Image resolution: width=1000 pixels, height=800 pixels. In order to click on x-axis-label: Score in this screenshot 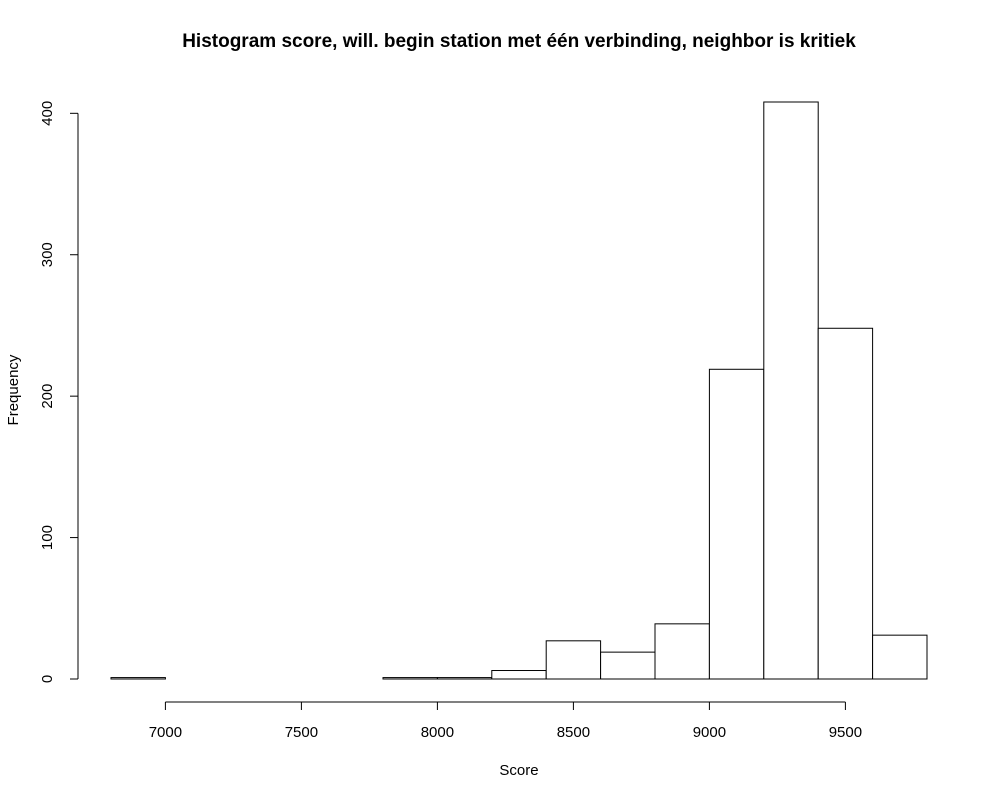, I will do `click(518, 770)`.